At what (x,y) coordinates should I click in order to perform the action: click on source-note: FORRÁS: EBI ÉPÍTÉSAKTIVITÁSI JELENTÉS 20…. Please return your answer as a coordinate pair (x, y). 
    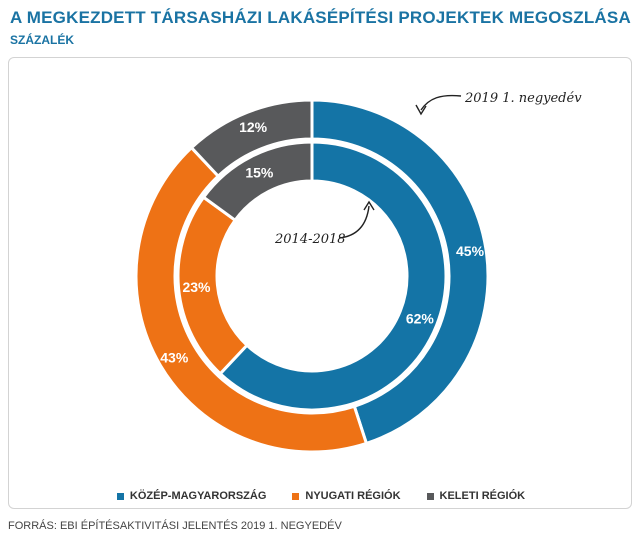
    Looking at the image, I should click on (175, 526).